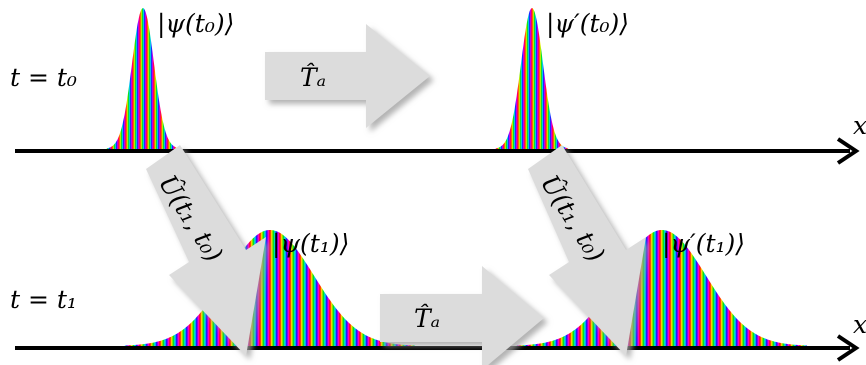  I want to click on evolution-arrow-left, so click(206, 250).